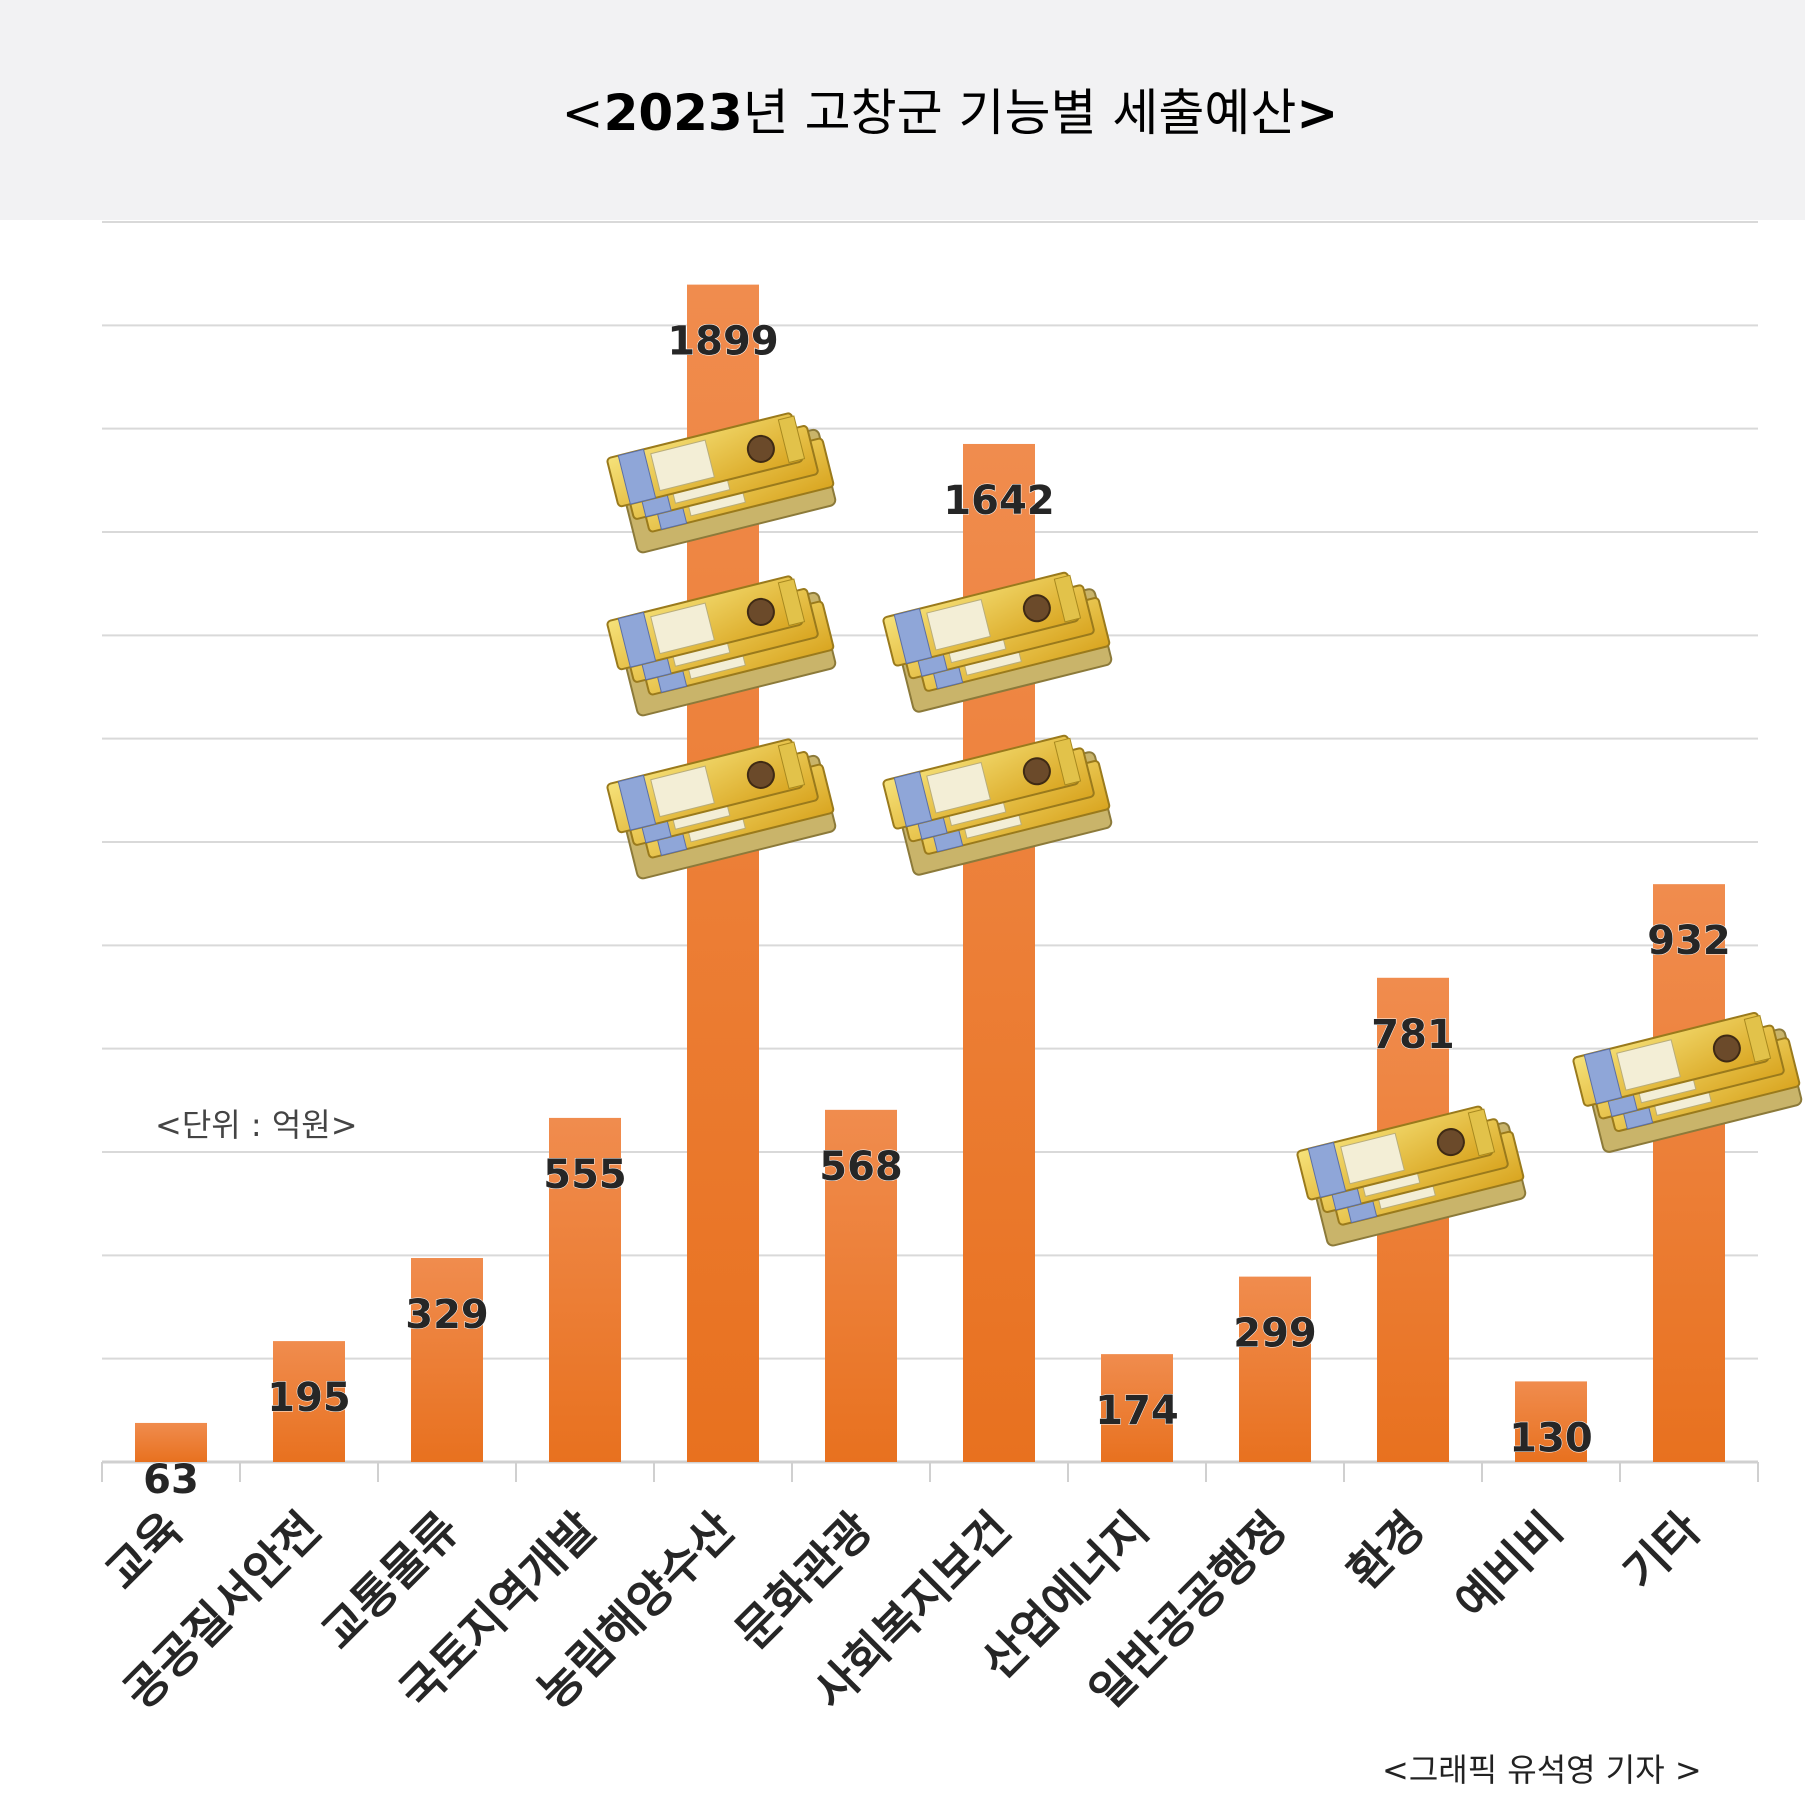 Image resolution: width=1805 pixels, height=1820 pixels. What do you see at coordinates (1689, 941) in the screenshot?
I see `value-label: 932` at bounding box center [1689, 941].